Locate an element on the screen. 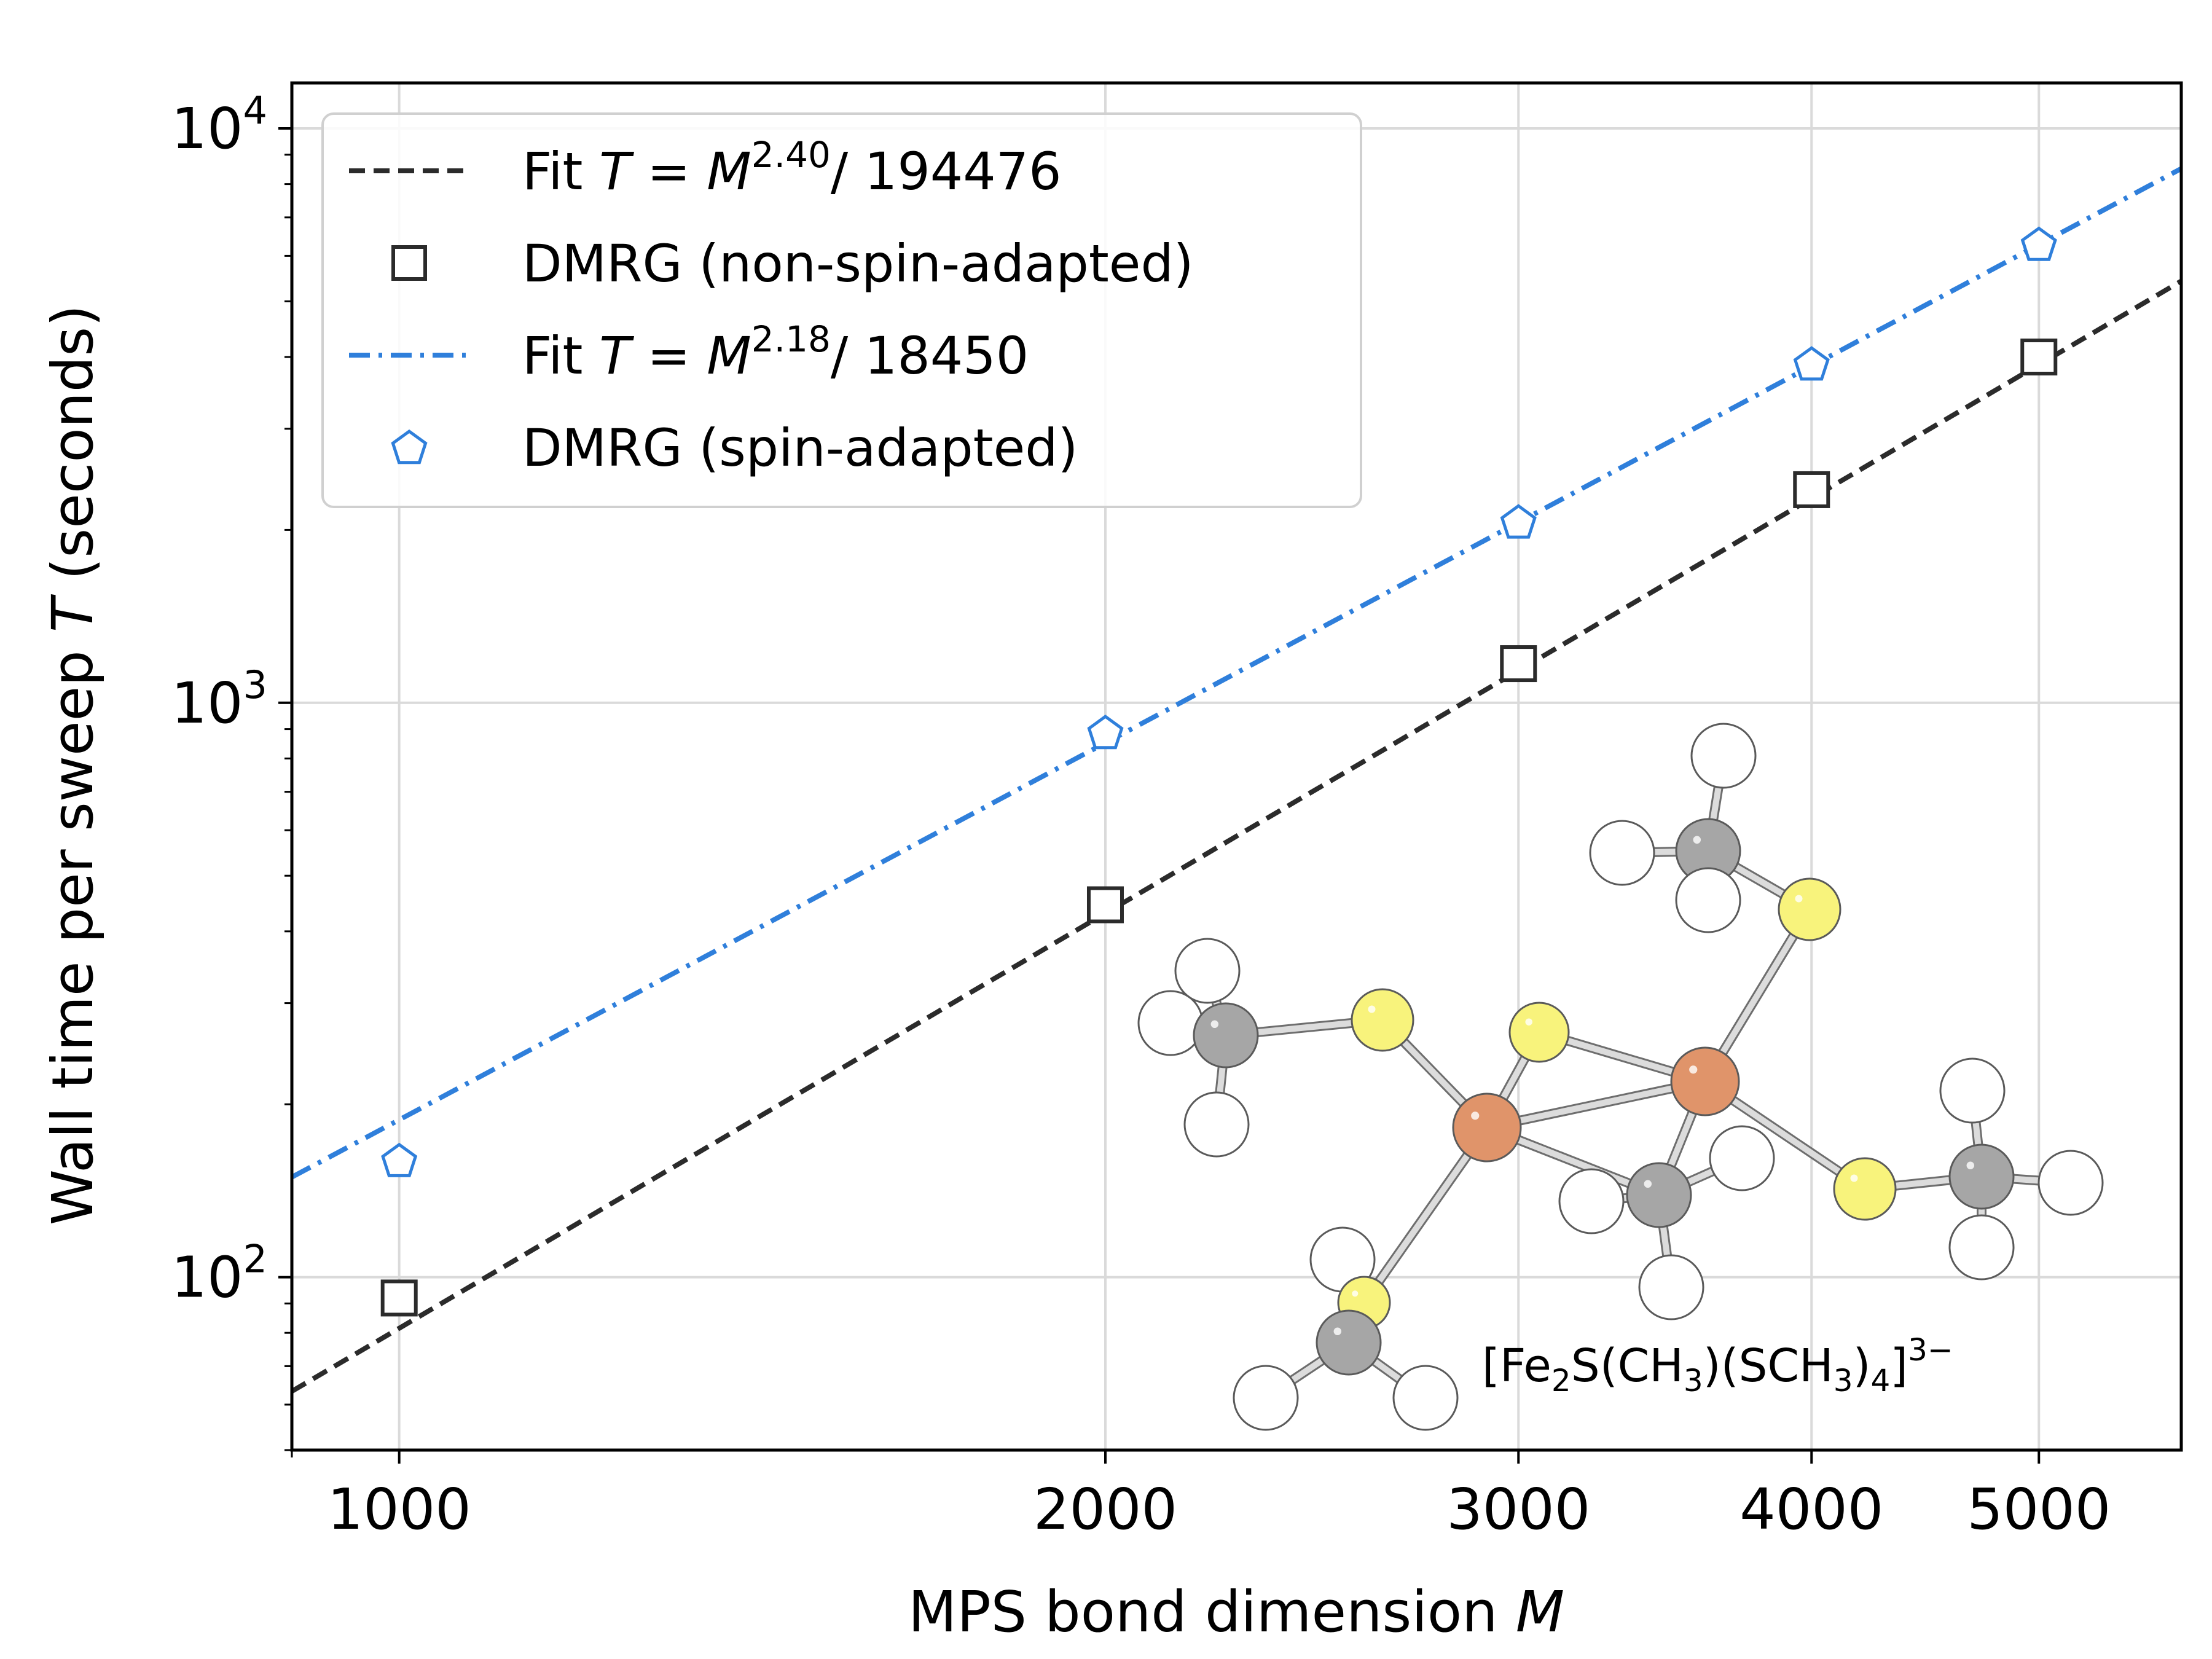 The image size is (2212, 1659). x-tick-label: 3000 is located at coordinates (1518, 1509).